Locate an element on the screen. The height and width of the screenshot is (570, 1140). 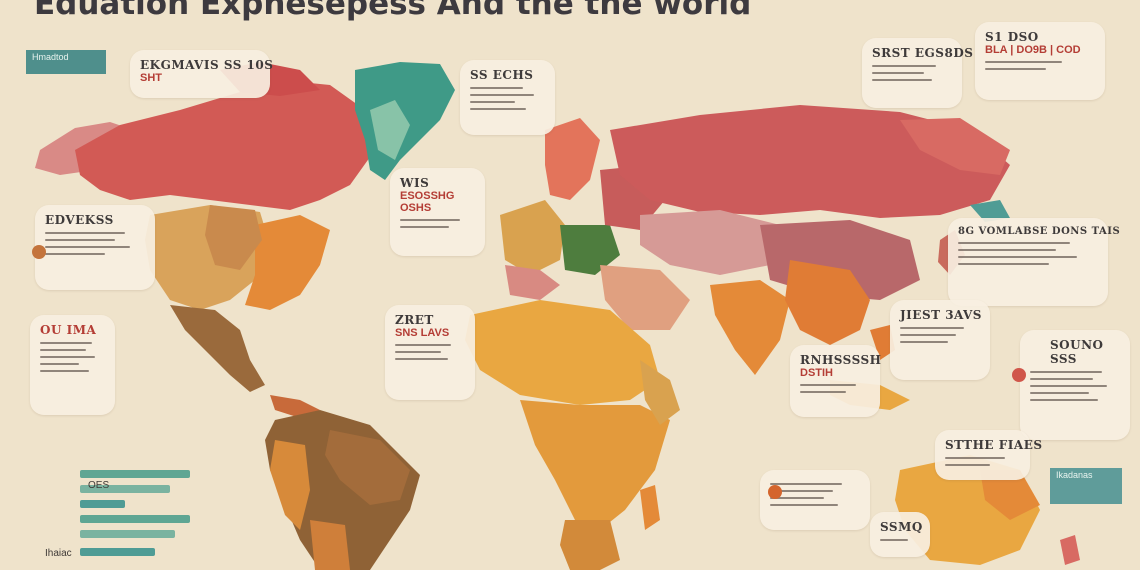
region-madagascar is located at coordinates (650, 507).